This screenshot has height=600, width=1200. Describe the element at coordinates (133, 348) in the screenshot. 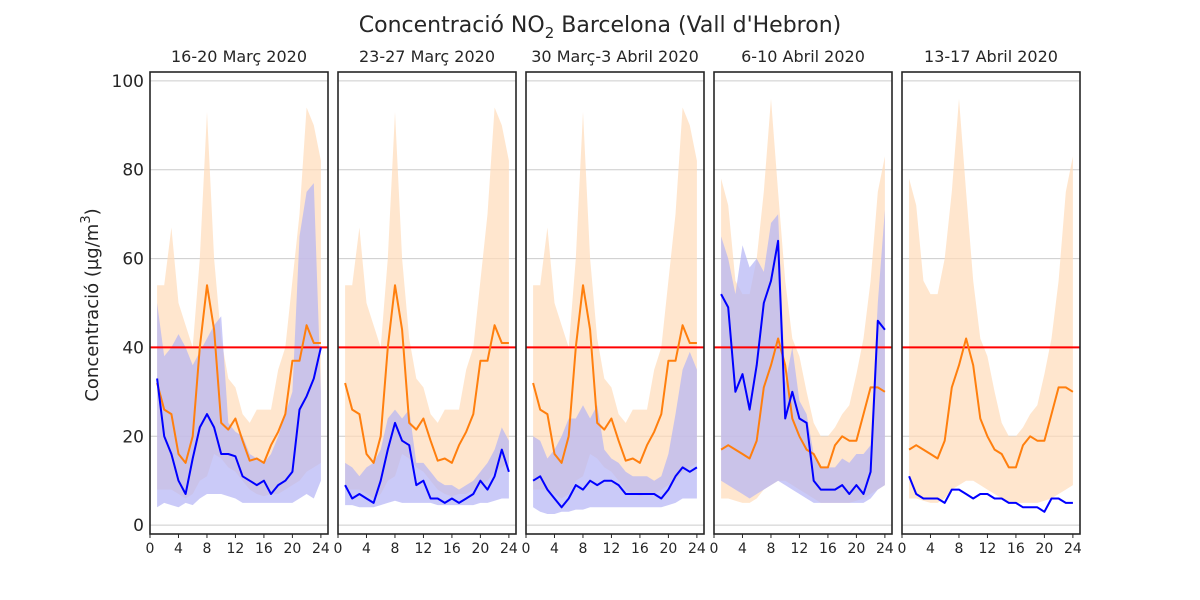

I see `y-tick-label: 40` at that location.